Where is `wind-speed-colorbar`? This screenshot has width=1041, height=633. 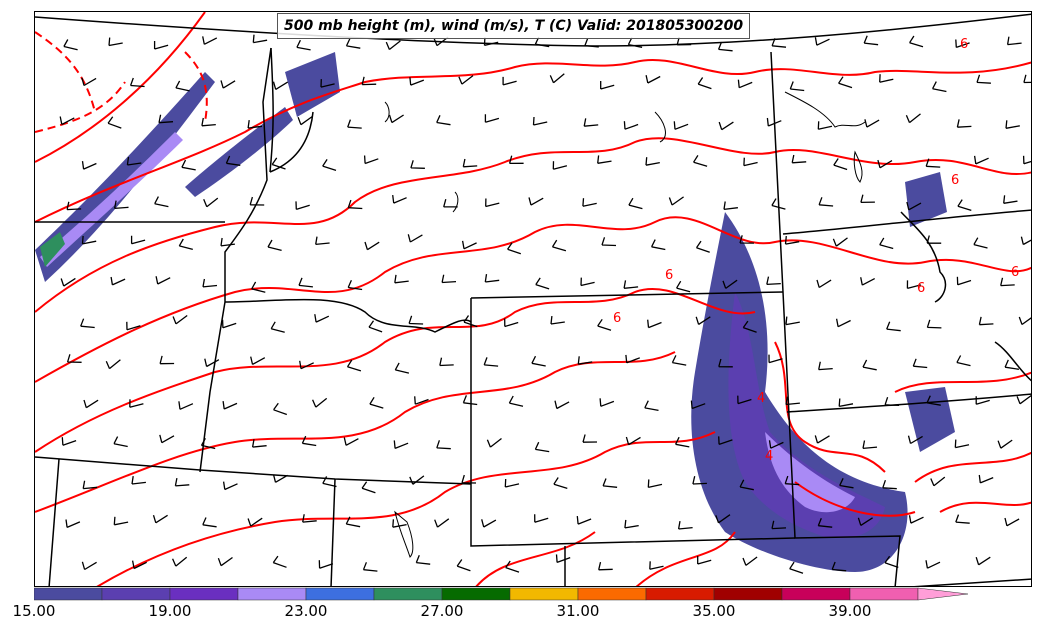
wind-speed-colorbar is located at coordinates (501, 594).